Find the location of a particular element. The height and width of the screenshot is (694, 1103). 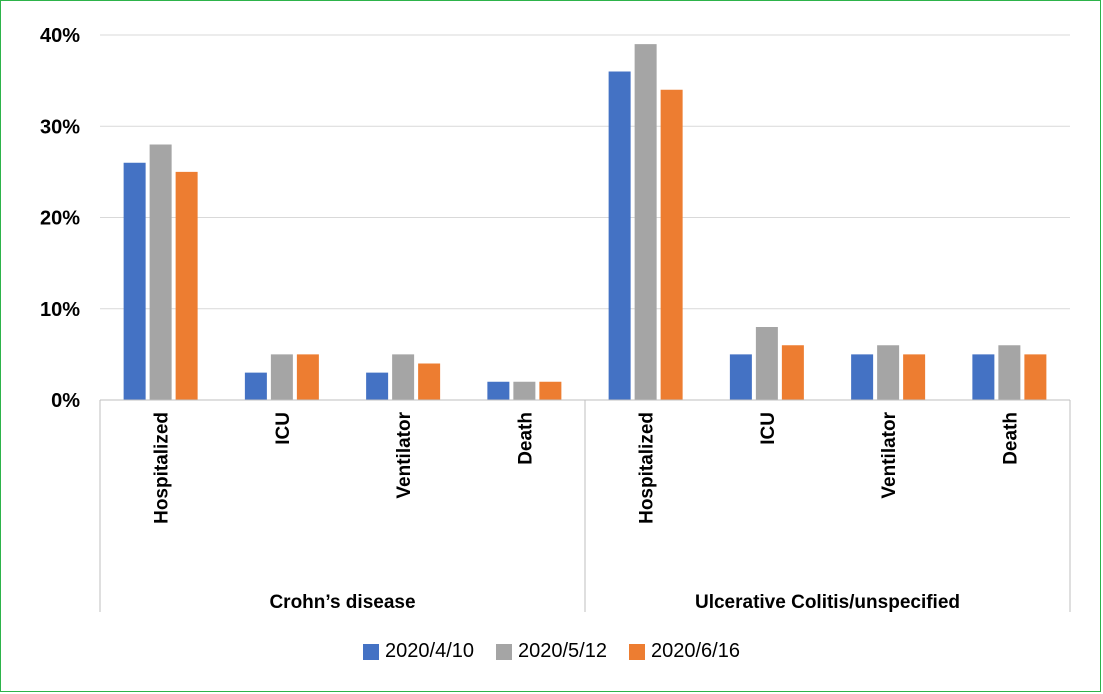

x-group-label: Crohn’s disease is located at coordinates (342, 602).